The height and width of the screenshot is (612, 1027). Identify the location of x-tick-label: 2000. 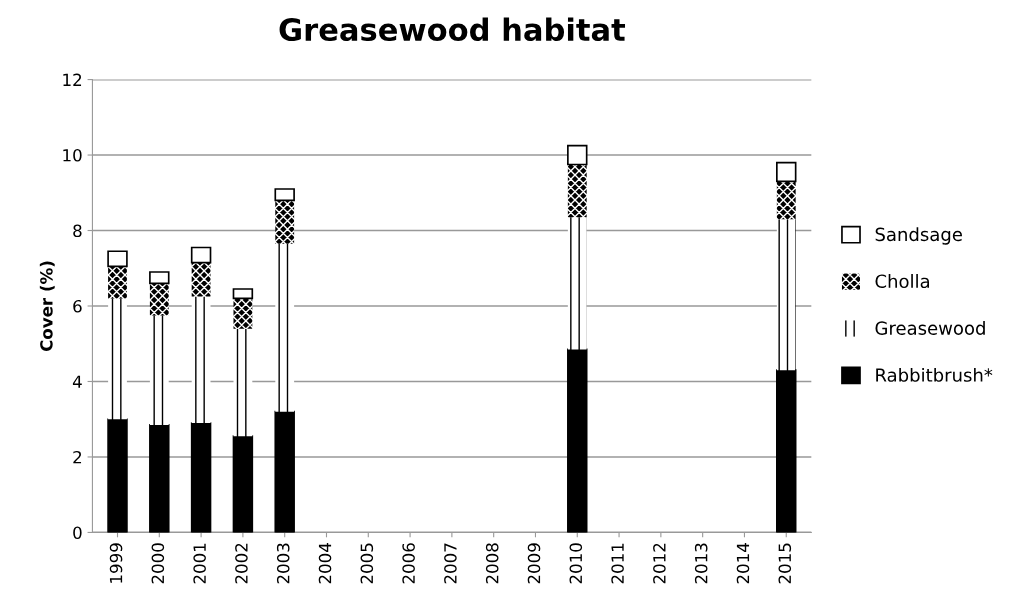
(158, 563).